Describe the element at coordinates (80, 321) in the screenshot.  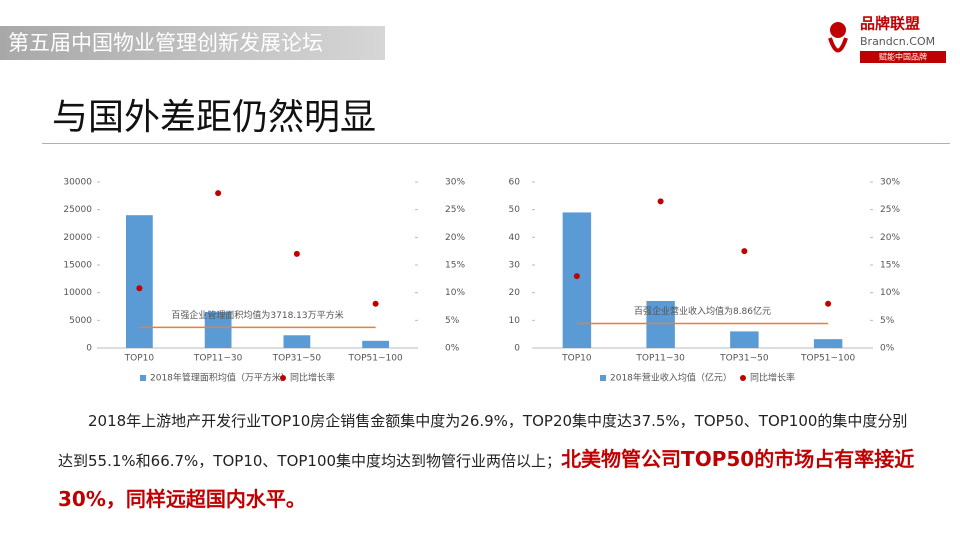
I see `y-tick-label: 5000` at that location.